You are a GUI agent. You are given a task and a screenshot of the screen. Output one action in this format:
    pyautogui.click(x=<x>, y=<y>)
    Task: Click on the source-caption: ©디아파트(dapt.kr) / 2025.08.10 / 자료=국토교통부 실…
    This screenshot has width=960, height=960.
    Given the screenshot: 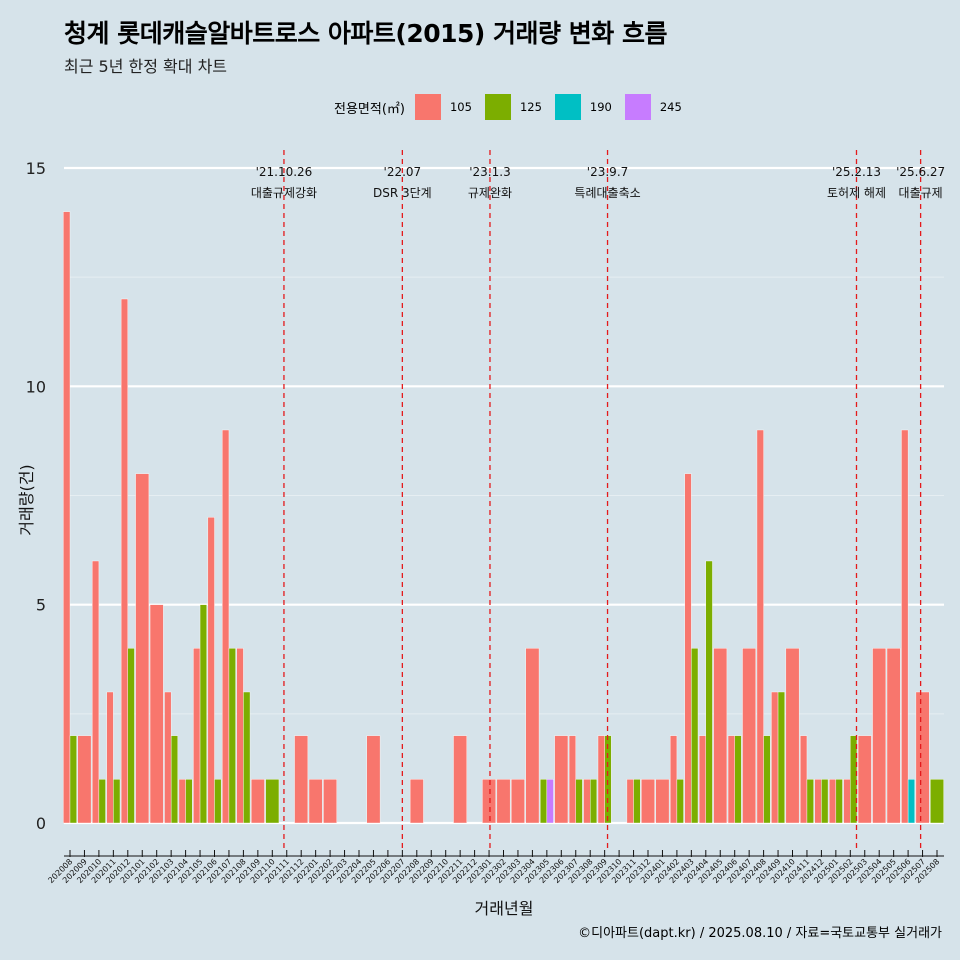 What is the action you would take?
    pyautogui.click(x=760, y=933)
    